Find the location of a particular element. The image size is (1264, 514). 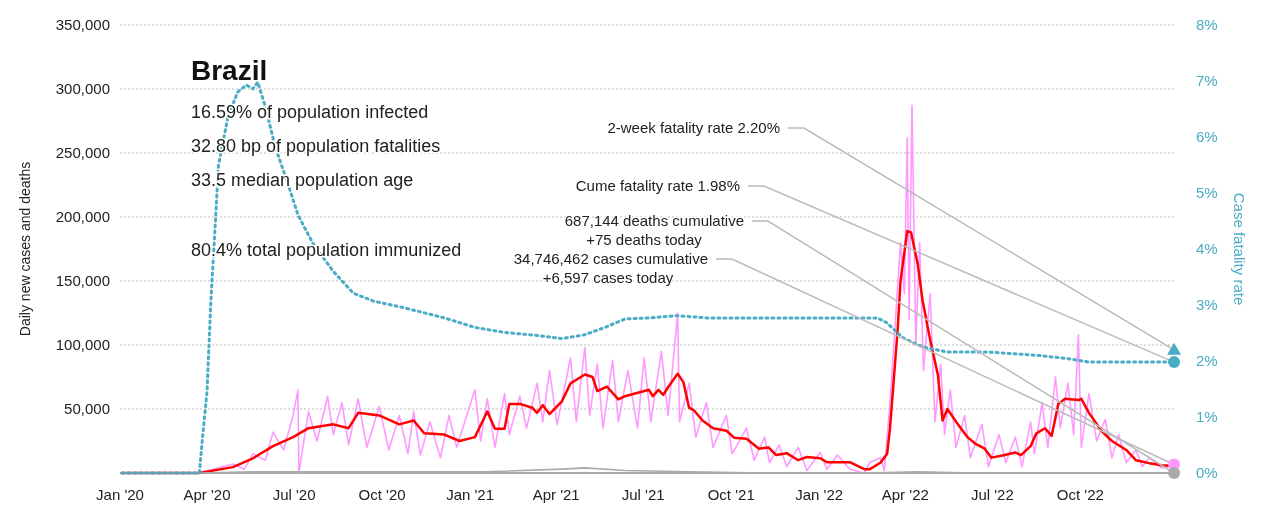

x-tick-label: Apr '21 is located at coordinates (556, 494).